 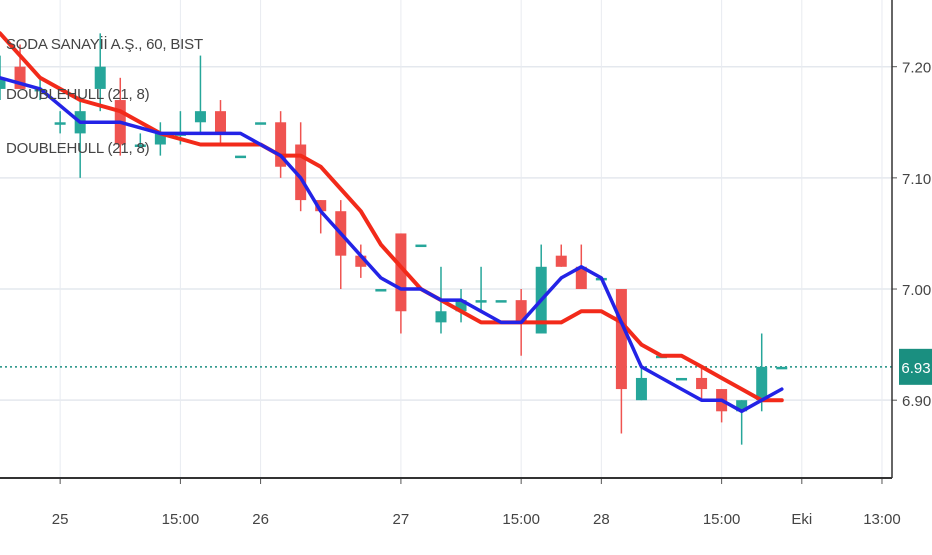 I want to click on symbol-legend: SODA SANAYİİ A.Ş., 60, BIST, so click(x=104, y=44).